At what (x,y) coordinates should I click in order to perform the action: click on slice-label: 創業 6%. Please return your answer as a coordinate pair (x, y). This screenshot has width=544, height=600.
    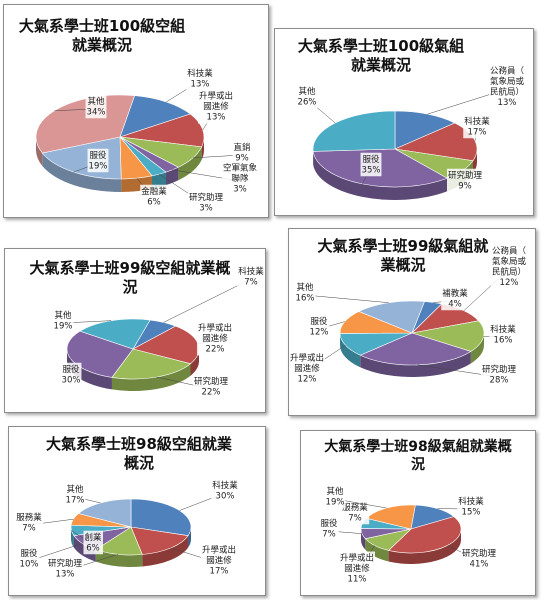
    Looking at the image, I should click on (93, 543).